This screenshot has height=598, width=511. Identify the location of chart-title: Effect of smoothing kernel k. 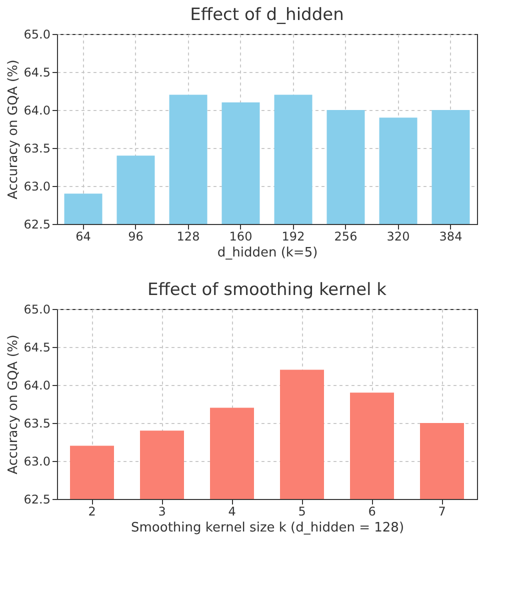
(267, 290).